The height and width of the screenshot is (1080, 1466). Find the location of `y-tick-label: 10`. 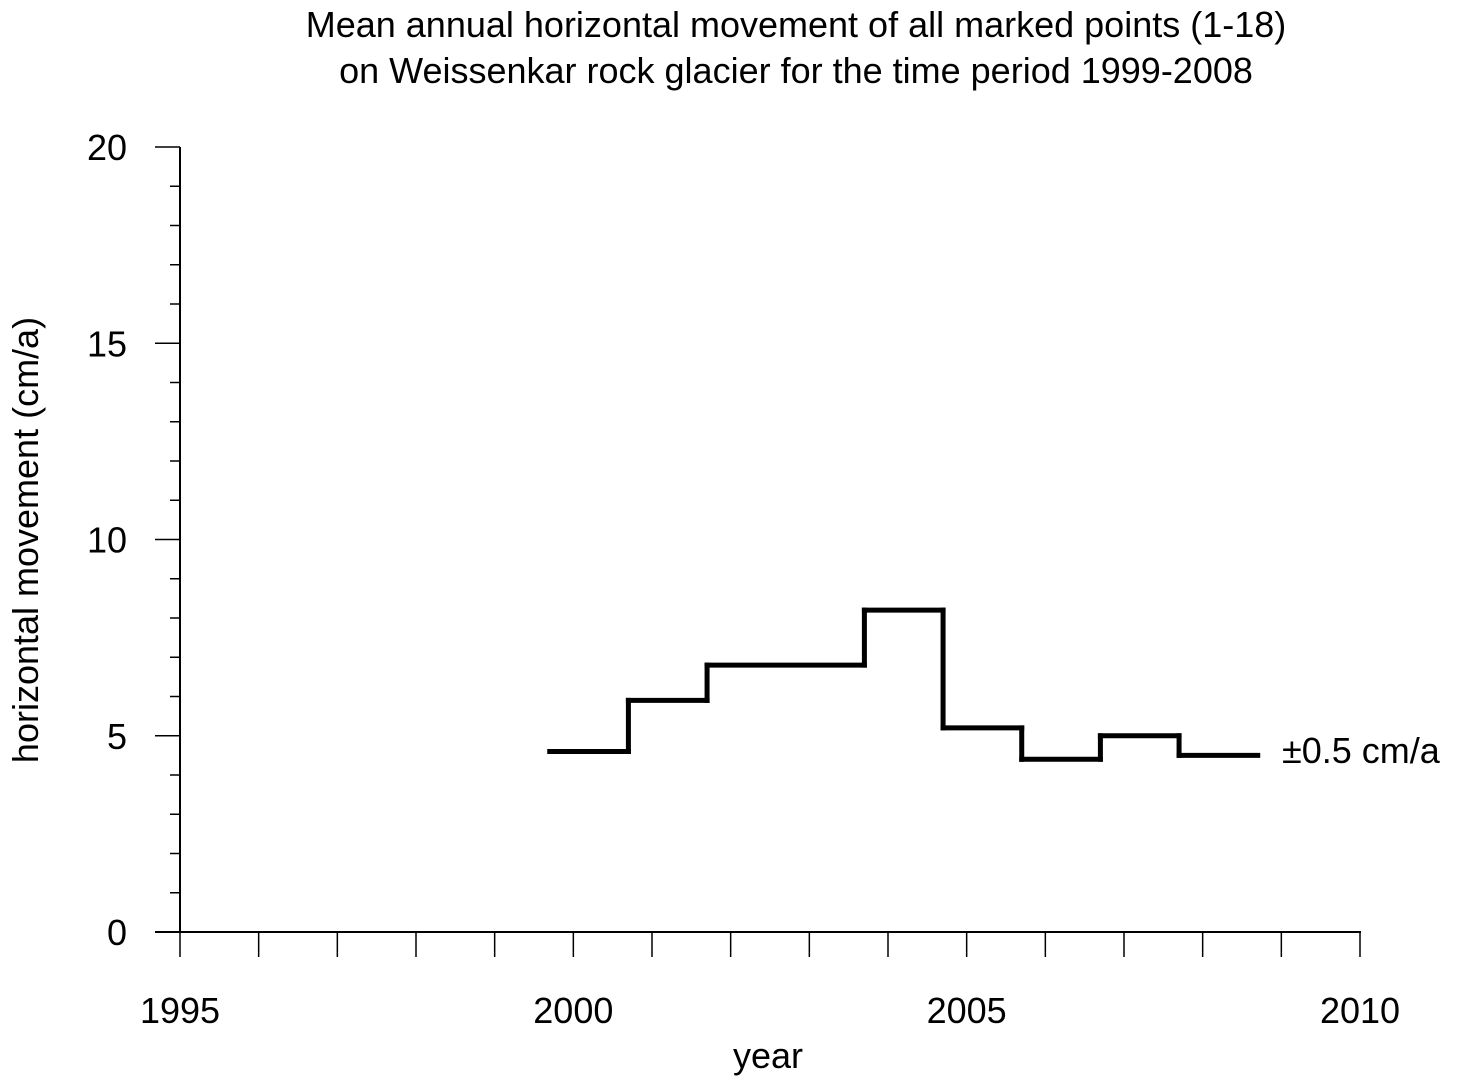

y-tick-label: 10 is located at coordinates (107, 540).